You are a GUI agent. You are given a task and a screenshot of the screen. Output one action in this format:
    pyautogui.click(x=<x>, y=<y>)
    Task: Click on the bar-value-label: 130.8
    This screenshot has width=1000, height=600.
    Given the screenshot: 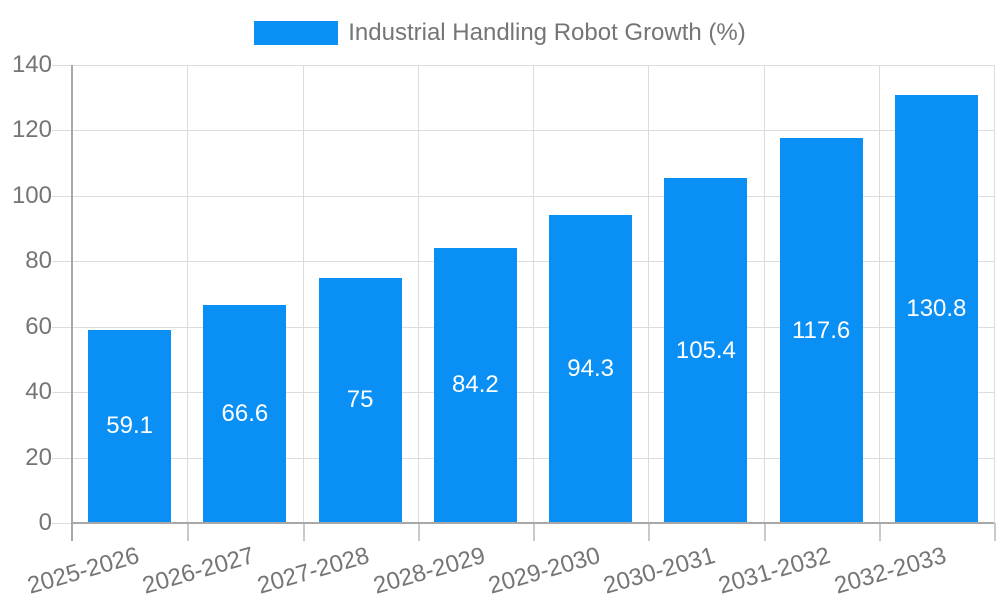 What is the action you would take?
    pyautogui.click(x=936, y=309)
    